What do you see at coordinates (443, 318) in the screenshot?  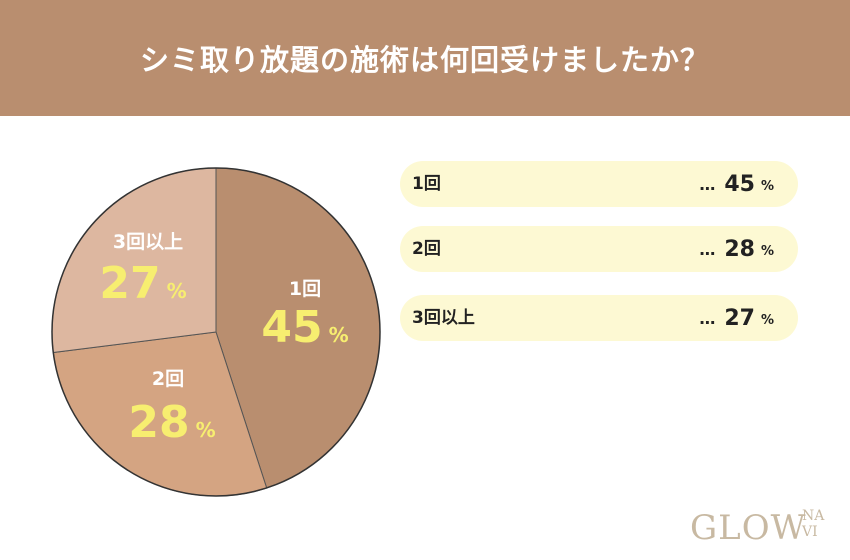 I see `legend-label: 3回以上` at bounding box center [443, 318].